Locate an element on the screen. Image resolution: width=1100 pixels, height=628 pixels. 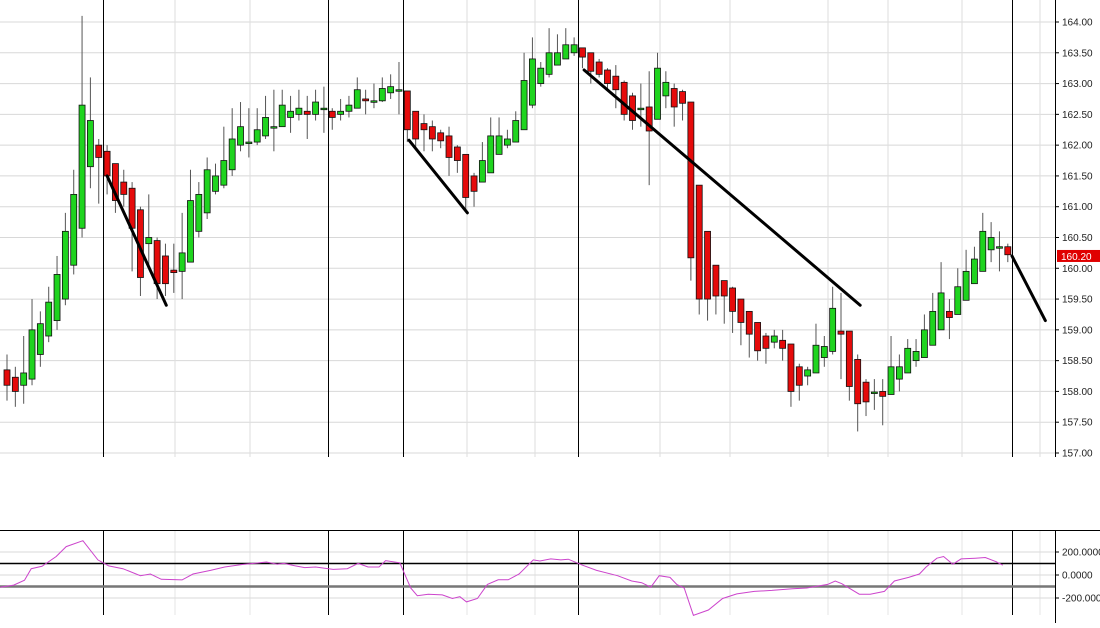
price-tick-label: 158.00 is located at coordinates (1077, 392).